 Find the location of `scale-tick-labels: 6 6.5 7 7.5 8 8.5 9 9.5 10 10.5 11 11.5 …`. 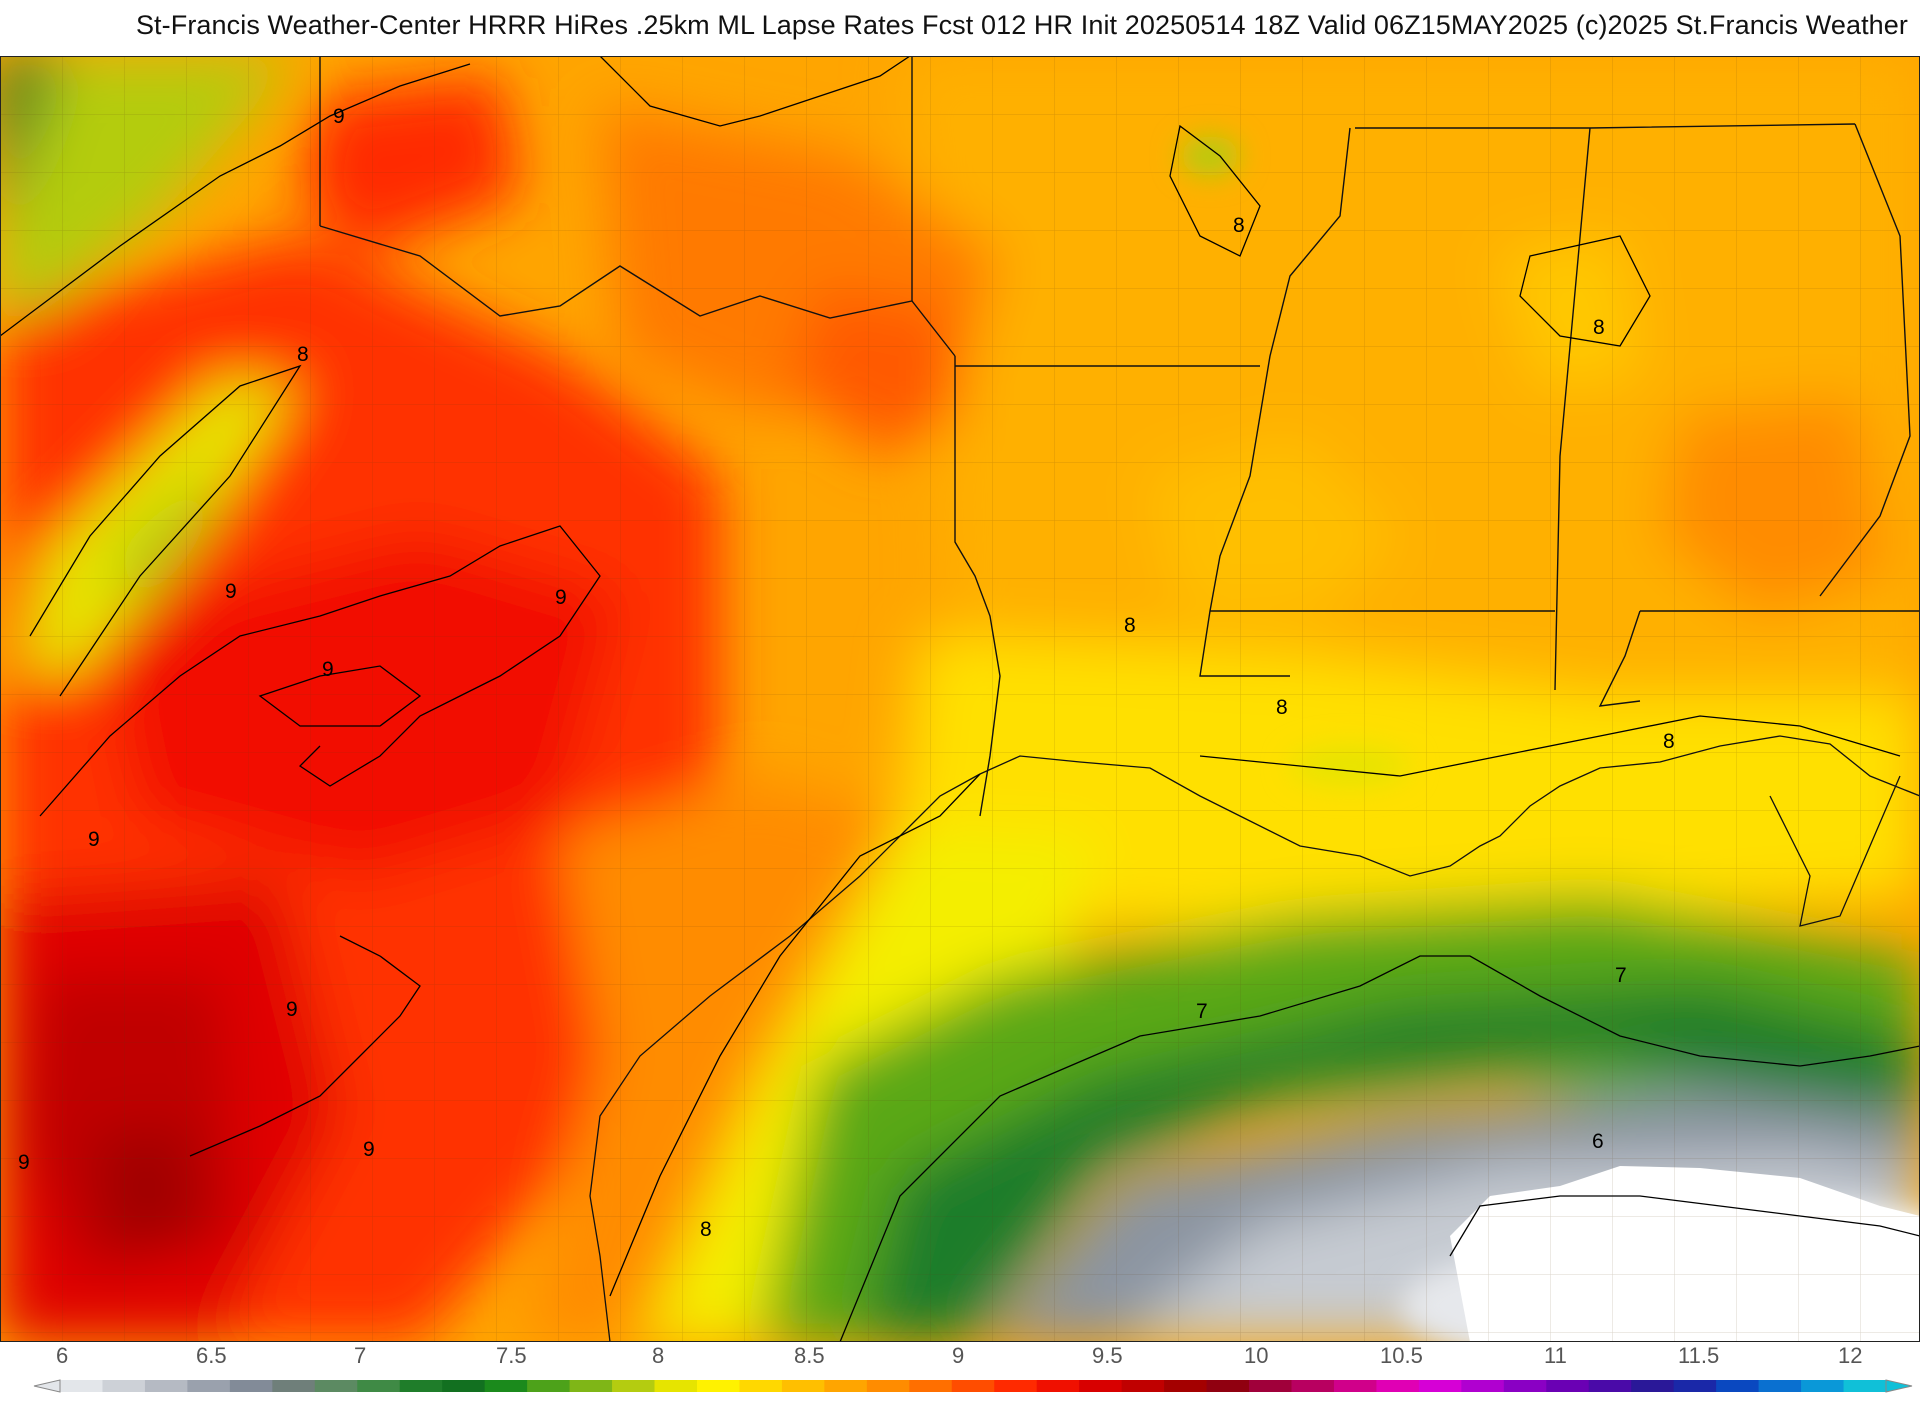

scale-tick-labels: 6 6.5 7 7.5 8 8.5 9 9.5 10 10.5 11 11.5 … is located at coordinates (959, 1355).